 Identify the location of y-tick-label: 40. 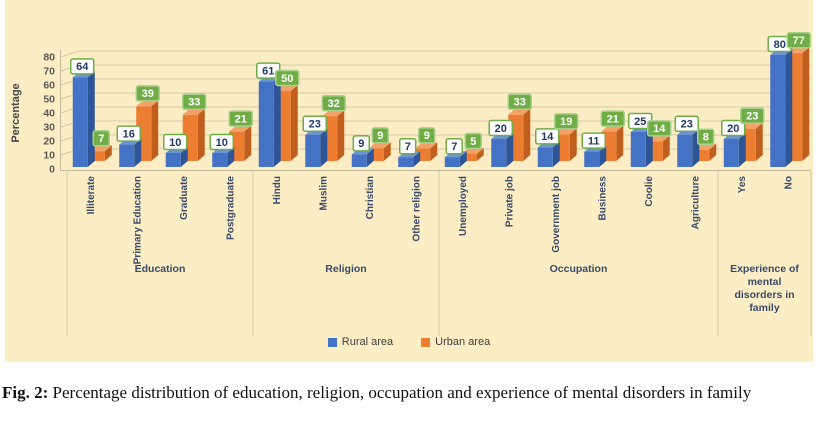
(49, 114).